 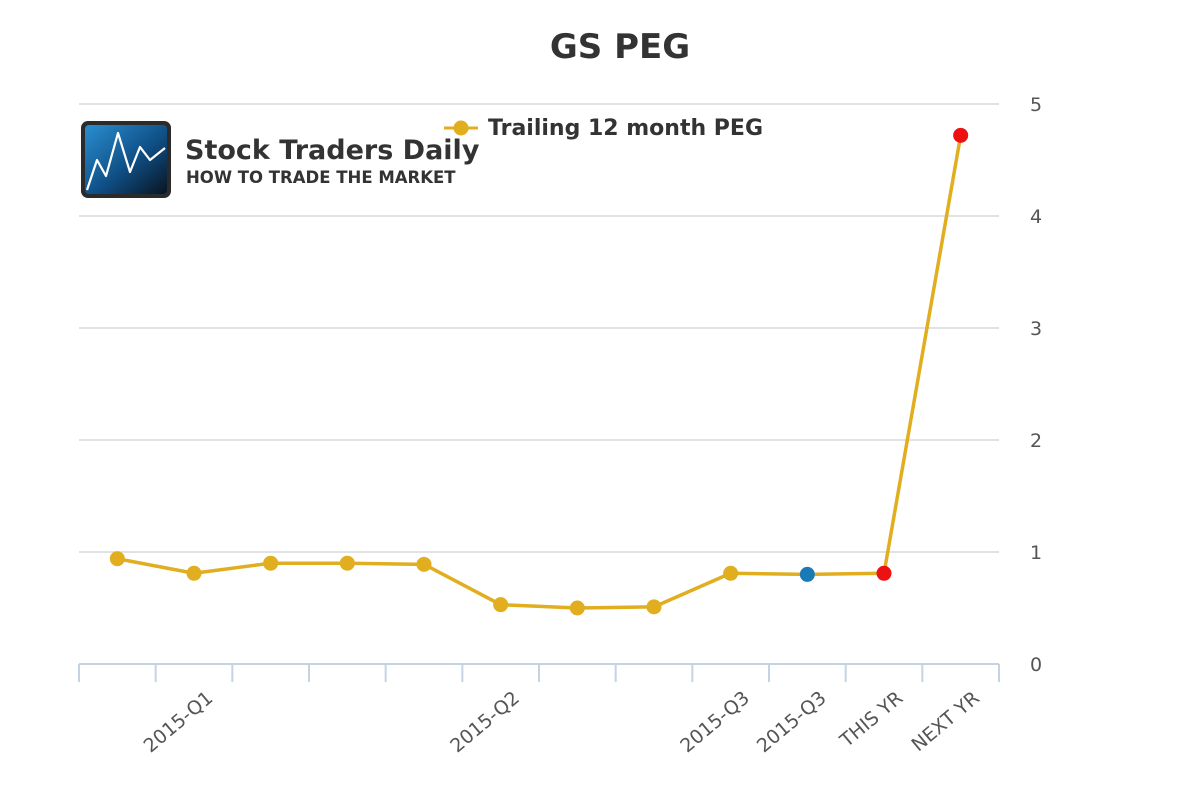 I want to click on x-tick-label: 2015-Q2, so click(x=485, y=722).